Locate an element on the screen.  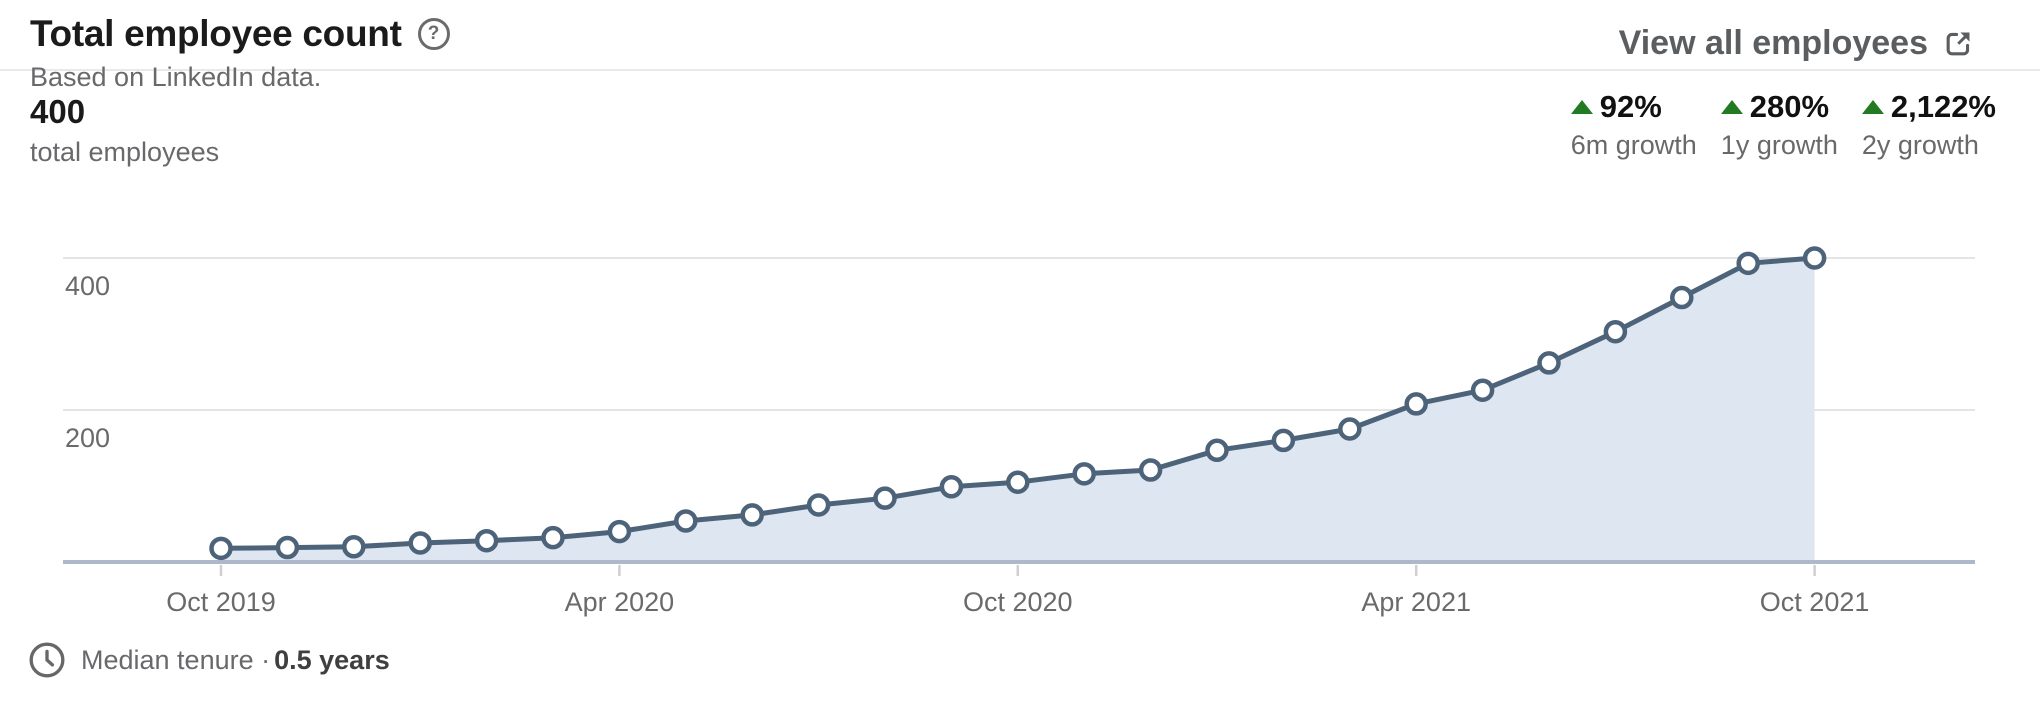
x-axis-label: Apr 2020 is located at coordinates (620, 602).